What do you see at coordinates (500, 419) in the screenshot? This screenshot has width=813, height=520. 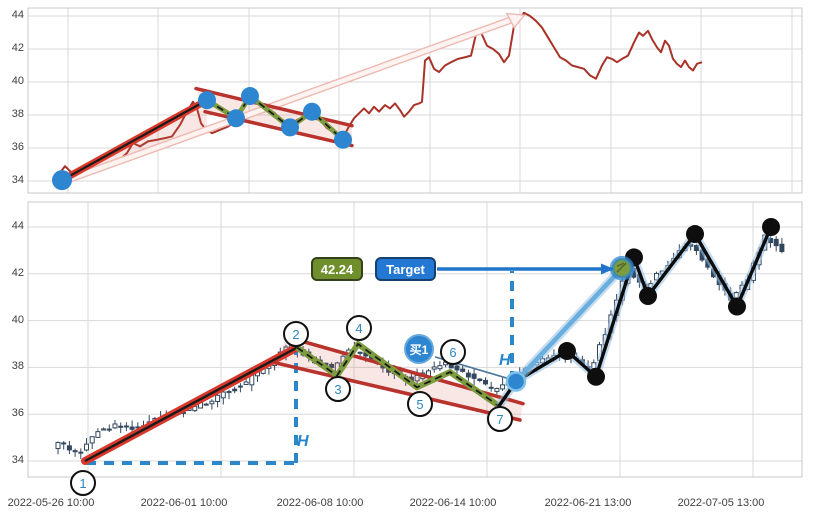 I see `pivot-number-badge: 7` at bounding box center [500, 419].